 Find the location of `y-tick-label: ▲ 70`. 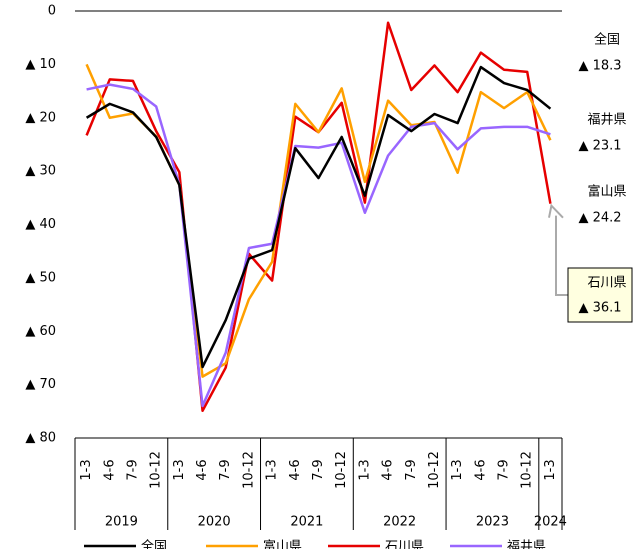

y-tick-label: ▲ 70 is located at coordinates (40, 384).